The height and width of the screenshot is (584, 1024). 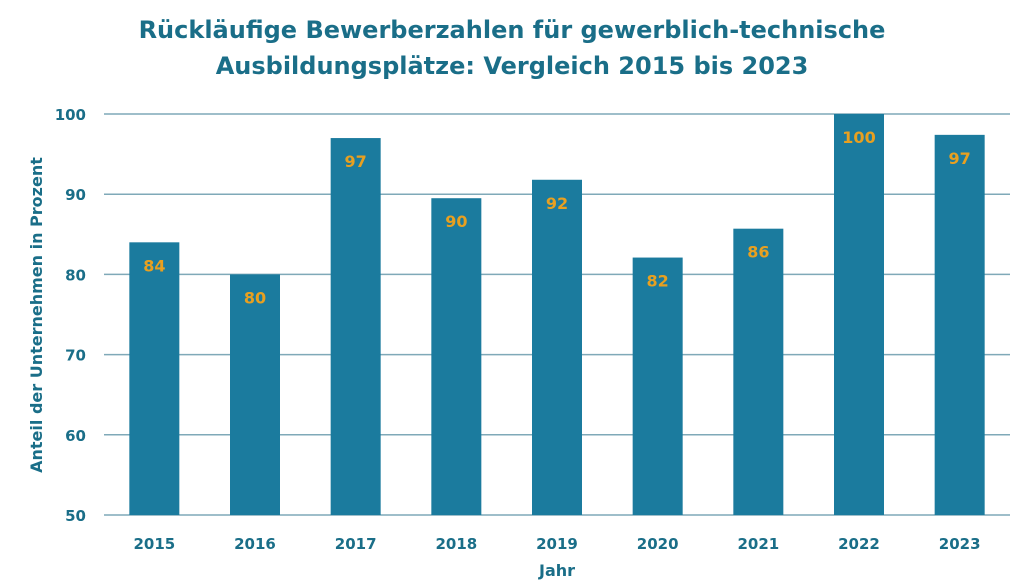 I want to click on bar-2019, so click(x=557, y=347).